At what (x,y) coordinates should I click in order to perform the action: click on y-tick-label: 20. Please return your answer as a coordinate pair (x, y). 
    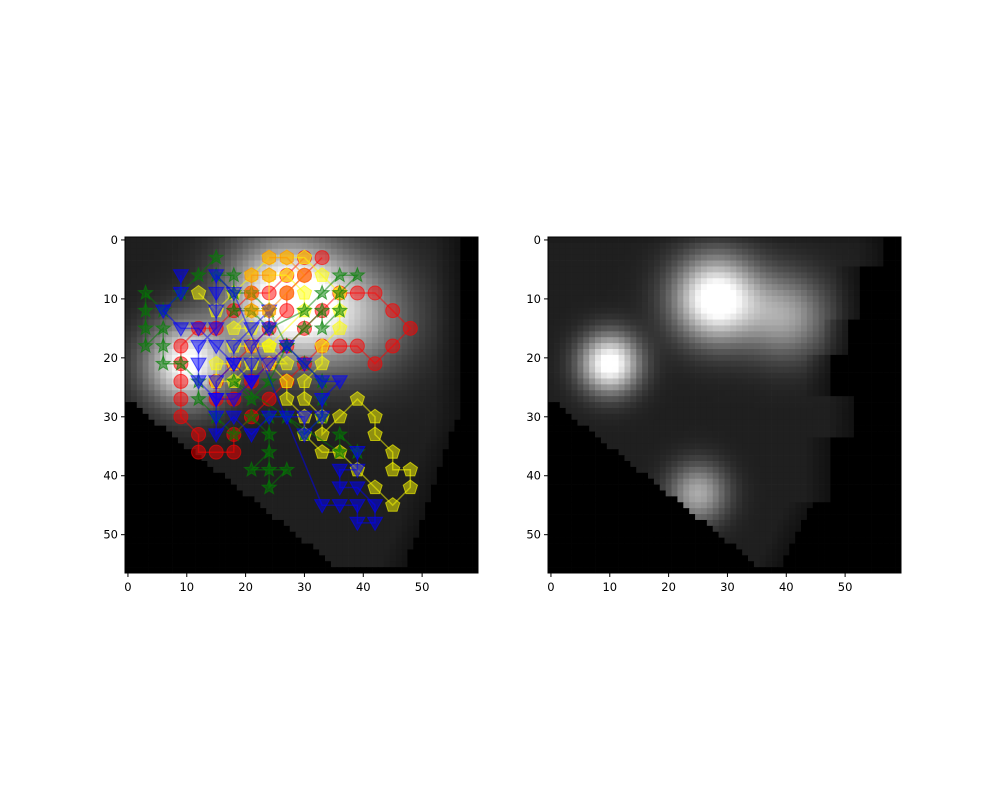
    Looking at the image, I should click on (110, 358).